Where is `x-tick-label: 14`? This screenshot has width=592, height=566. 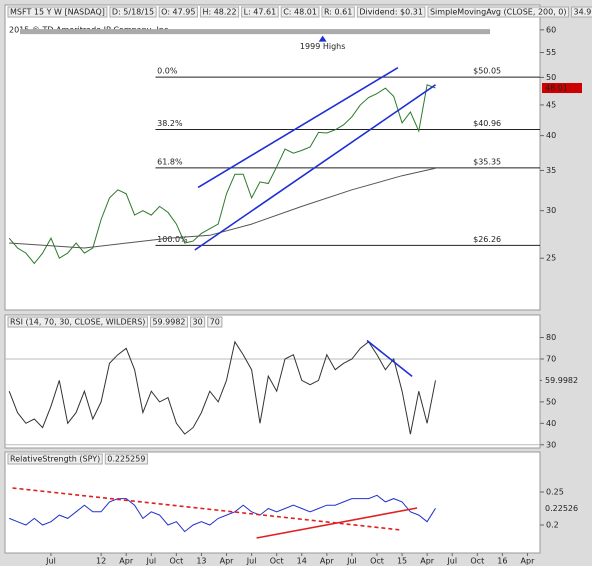 x-tick-label: 14 is located at coordinates (302, 561).